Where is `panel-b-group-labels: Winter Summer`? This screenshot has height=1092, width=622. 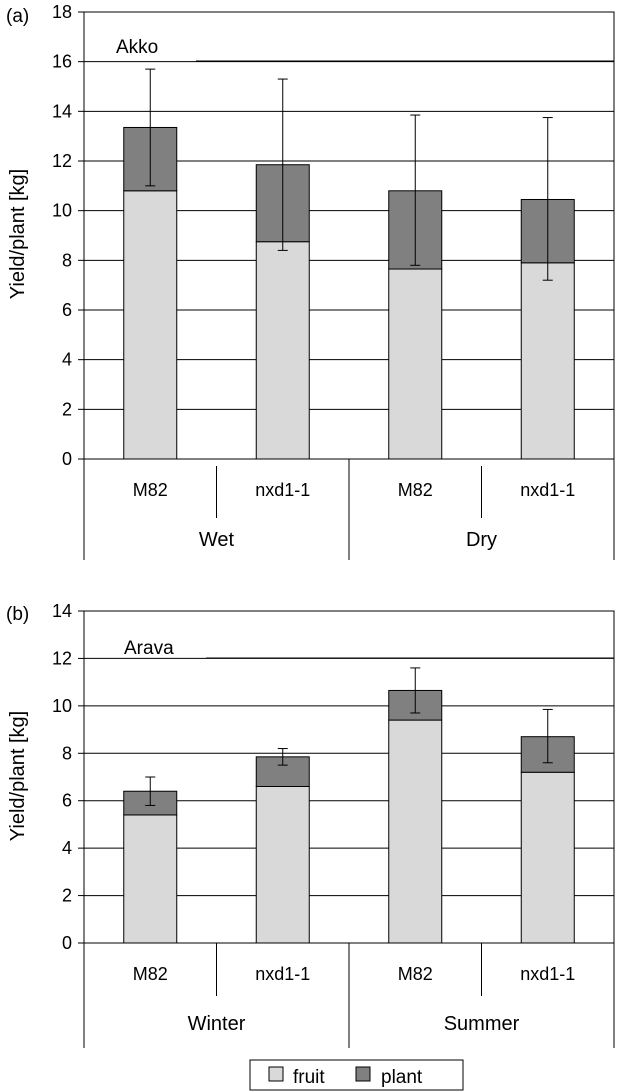
panel-b-group-labels: Winter Summer is located at coordinates (354, 1024).